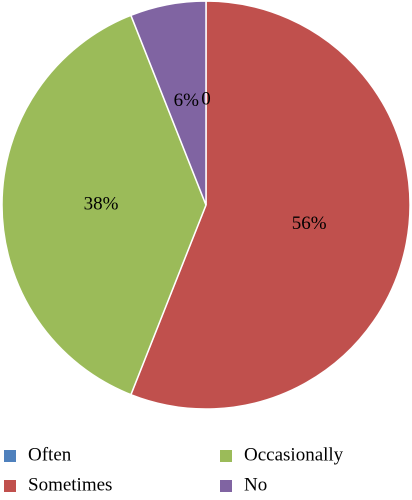 The width and height of the screenshot is (412, 500). I want to click on legend-label: Sometimes, so click(70, 484).